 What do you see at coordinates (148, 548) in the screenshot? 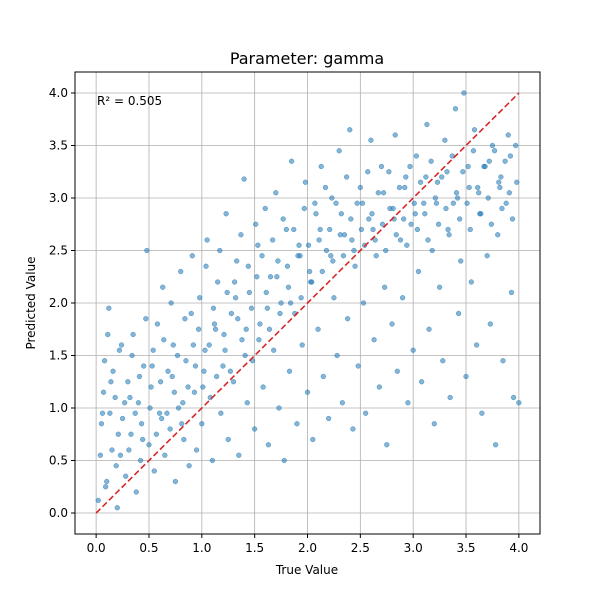
I see `x-tick-label: 0.5` at bounding box center [148, 548].